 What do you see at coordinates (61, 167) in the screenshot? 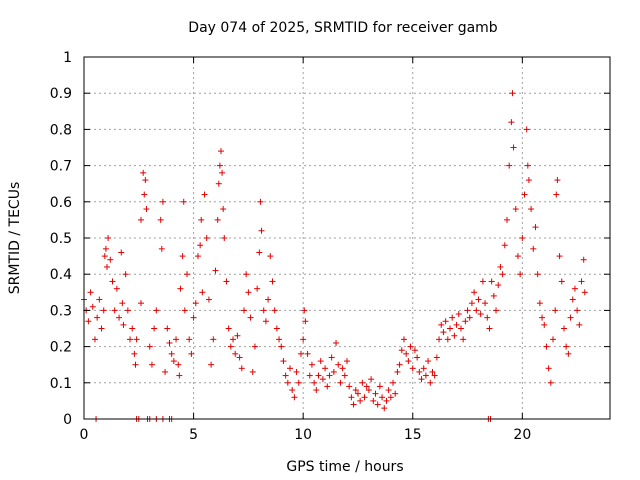
I see `y-tick-label: 0.7` at bounding box center [61, 167].